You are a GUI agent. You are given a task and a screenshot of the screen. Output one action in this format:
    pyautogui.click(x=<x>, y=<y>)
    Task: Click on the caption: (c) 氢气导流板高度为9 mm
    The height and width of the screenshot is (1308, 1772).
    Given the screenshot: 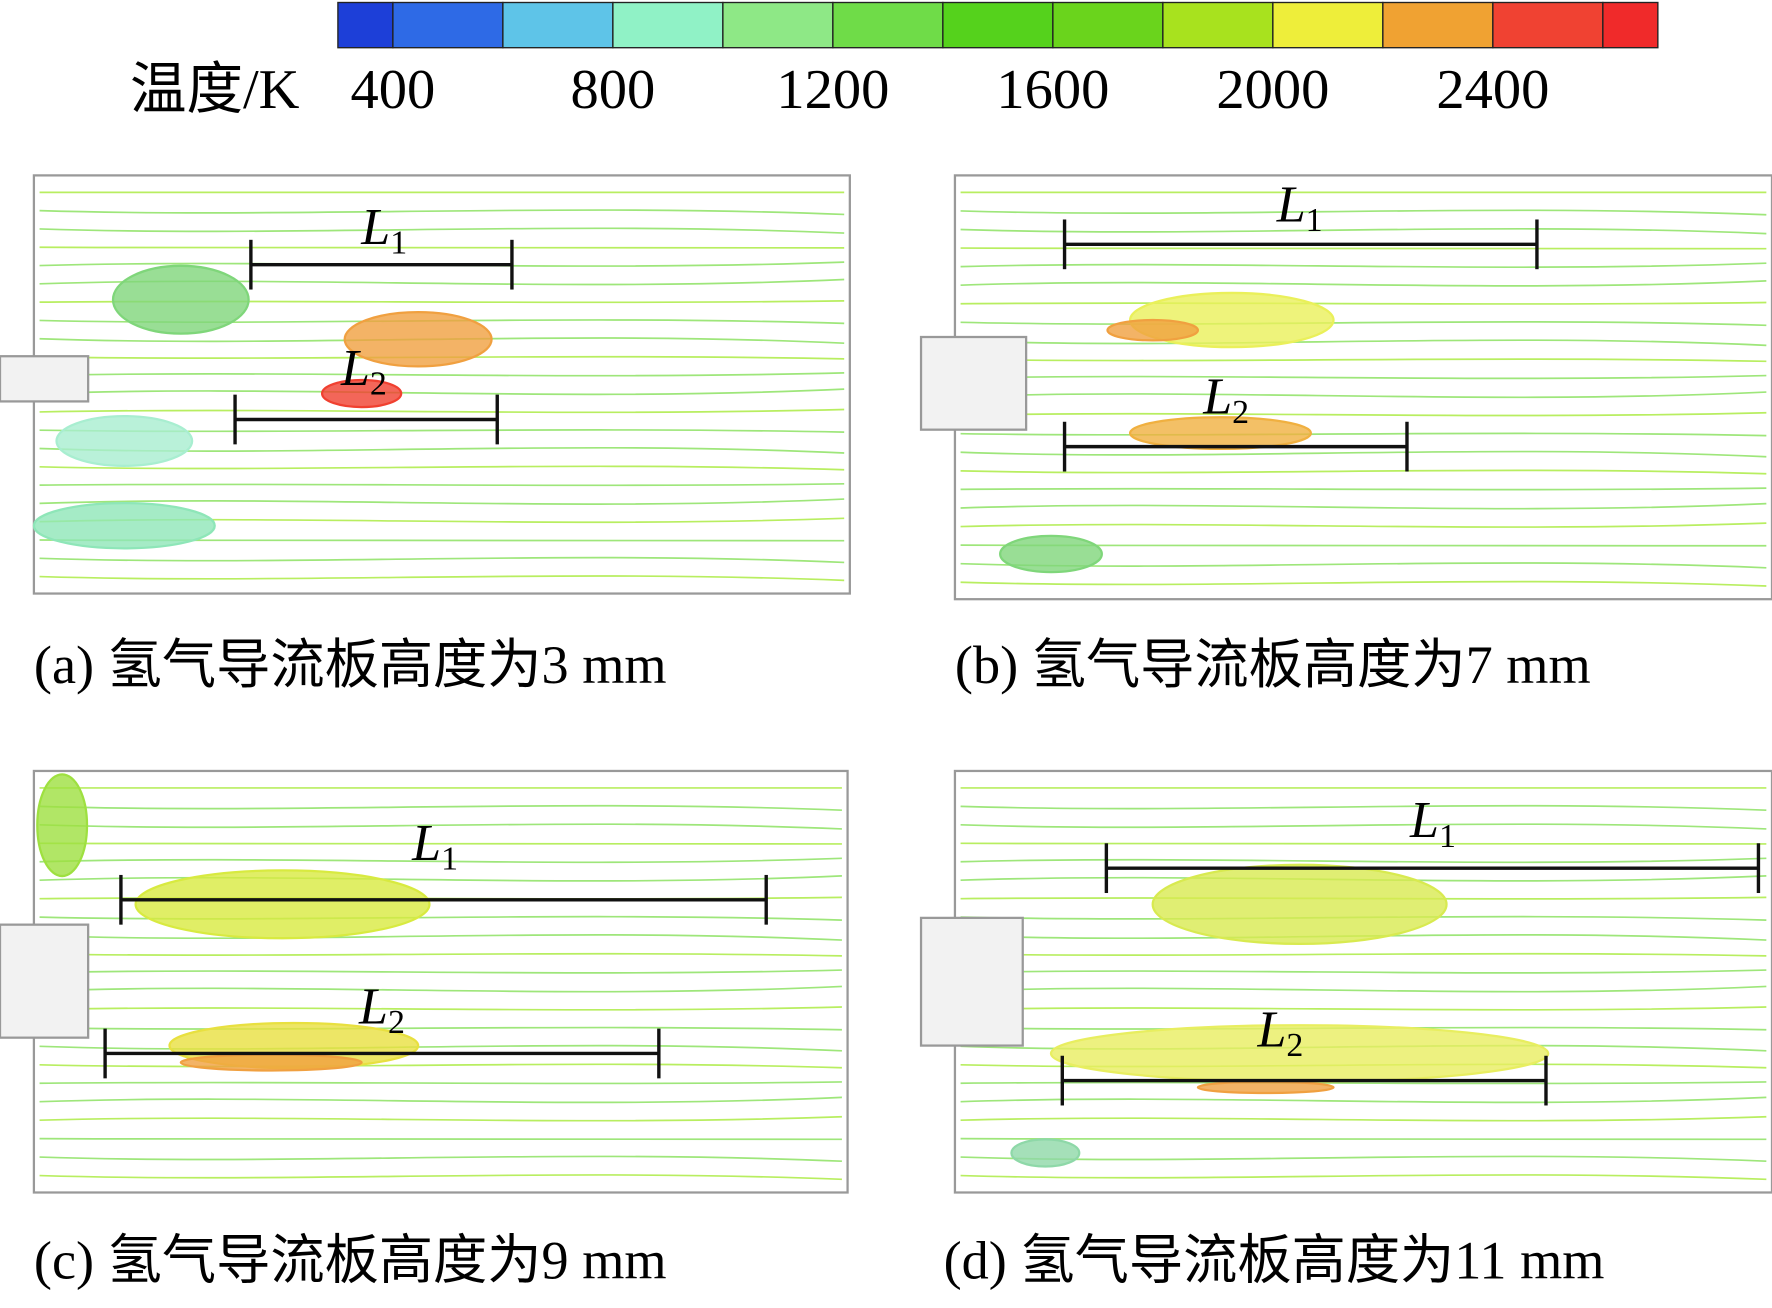 What is the action you would take?
    pyautogui.click(x=350, y=1260)
    